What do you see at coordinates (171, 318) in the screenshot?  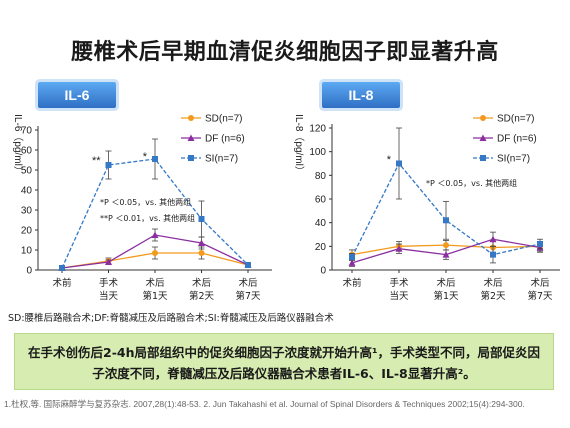 I see `abbreviation-caption: SD:腰椎后路融合术;DF:脊髓减压及后路融合术;SI:脊髓减压及后路仪器融合术` at bounding box center [171, 318].